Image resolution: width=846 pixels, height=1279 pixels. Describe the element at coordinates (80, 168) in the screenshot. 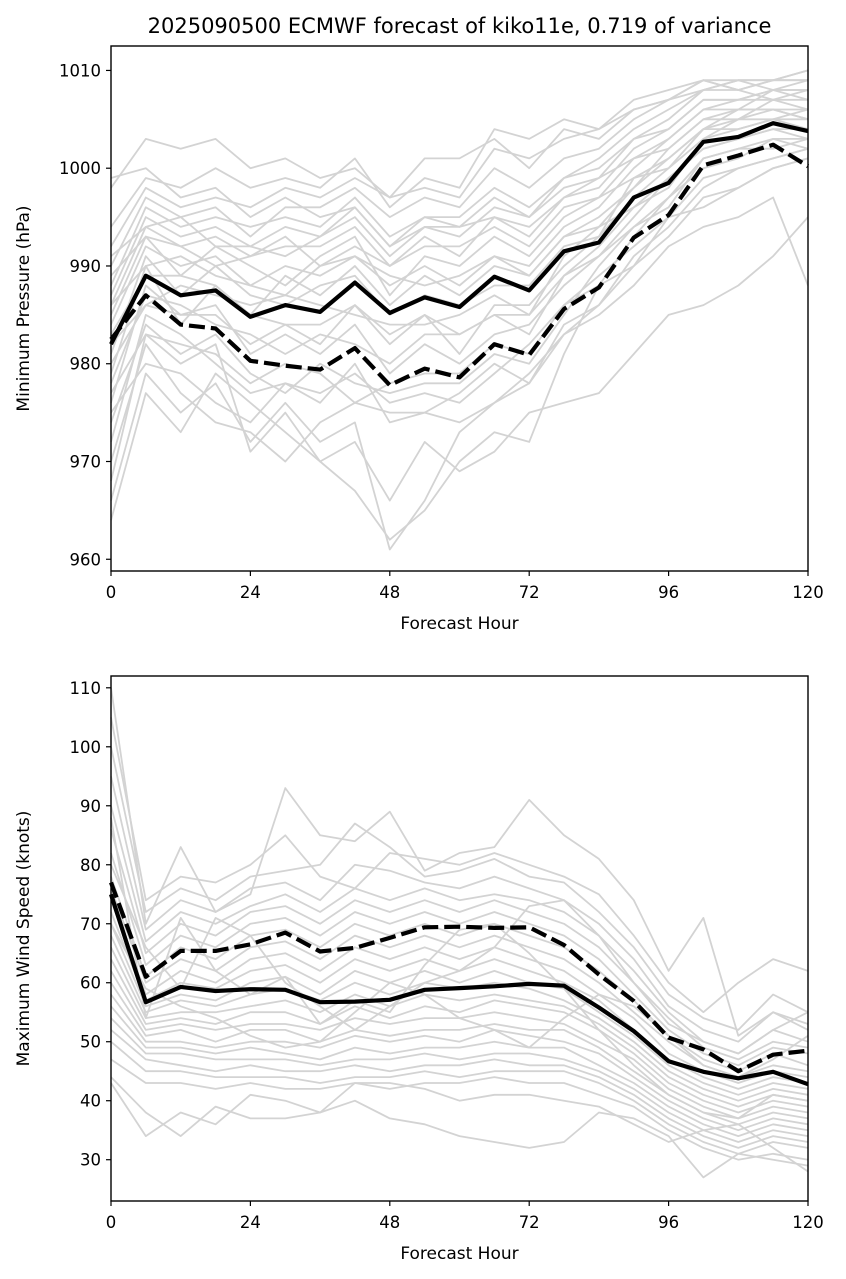

I see `pressure-y-tick-label: 1000` at that location.